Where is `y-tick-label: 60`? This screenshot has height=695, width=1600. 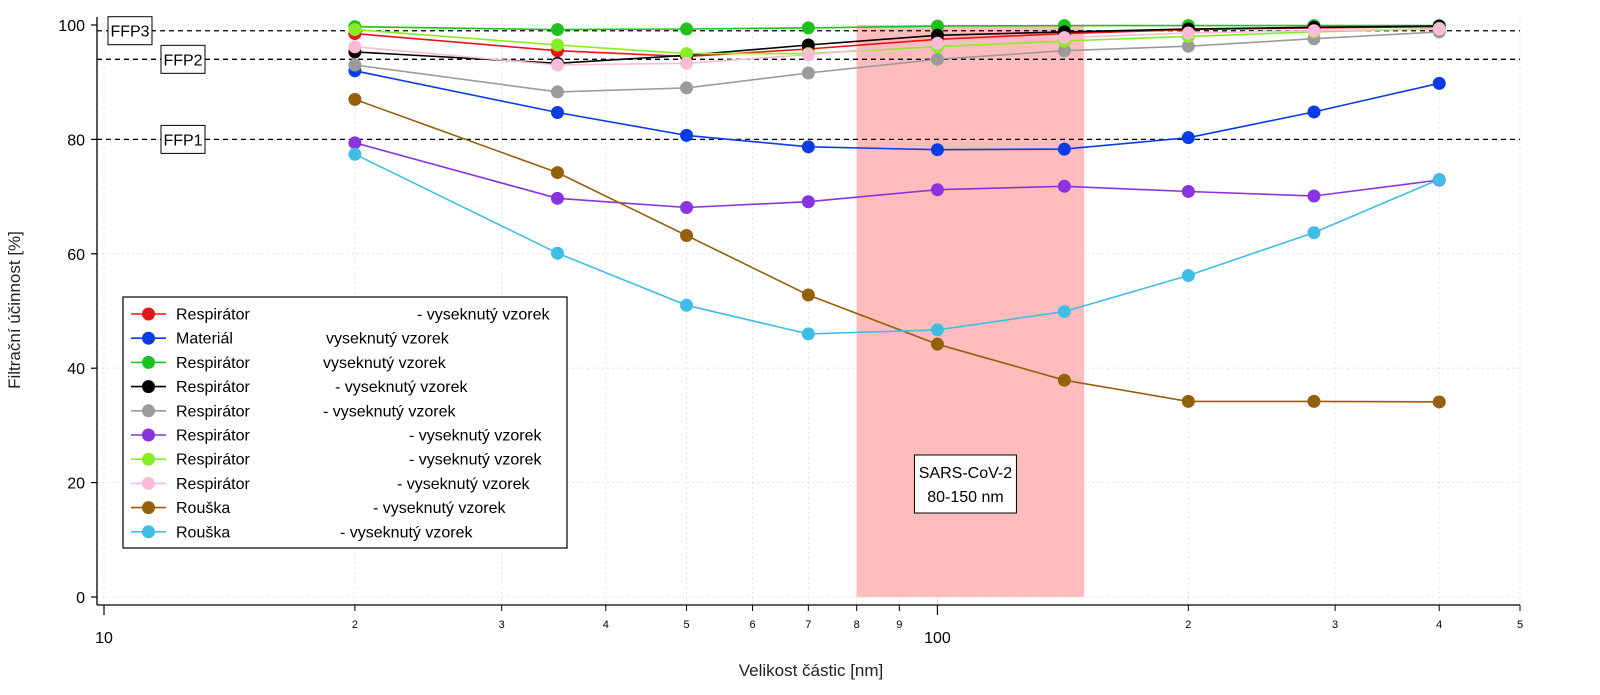 y-tick-label: 60 is located at coordinates (76, 255).